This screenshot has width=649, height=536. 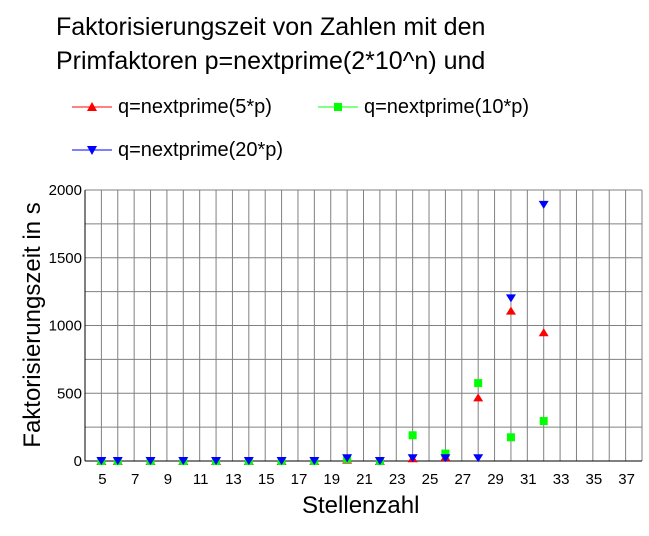 I want to click on legend-label-series-1: q=nextprime(5*p), so click(x=195, y=107).